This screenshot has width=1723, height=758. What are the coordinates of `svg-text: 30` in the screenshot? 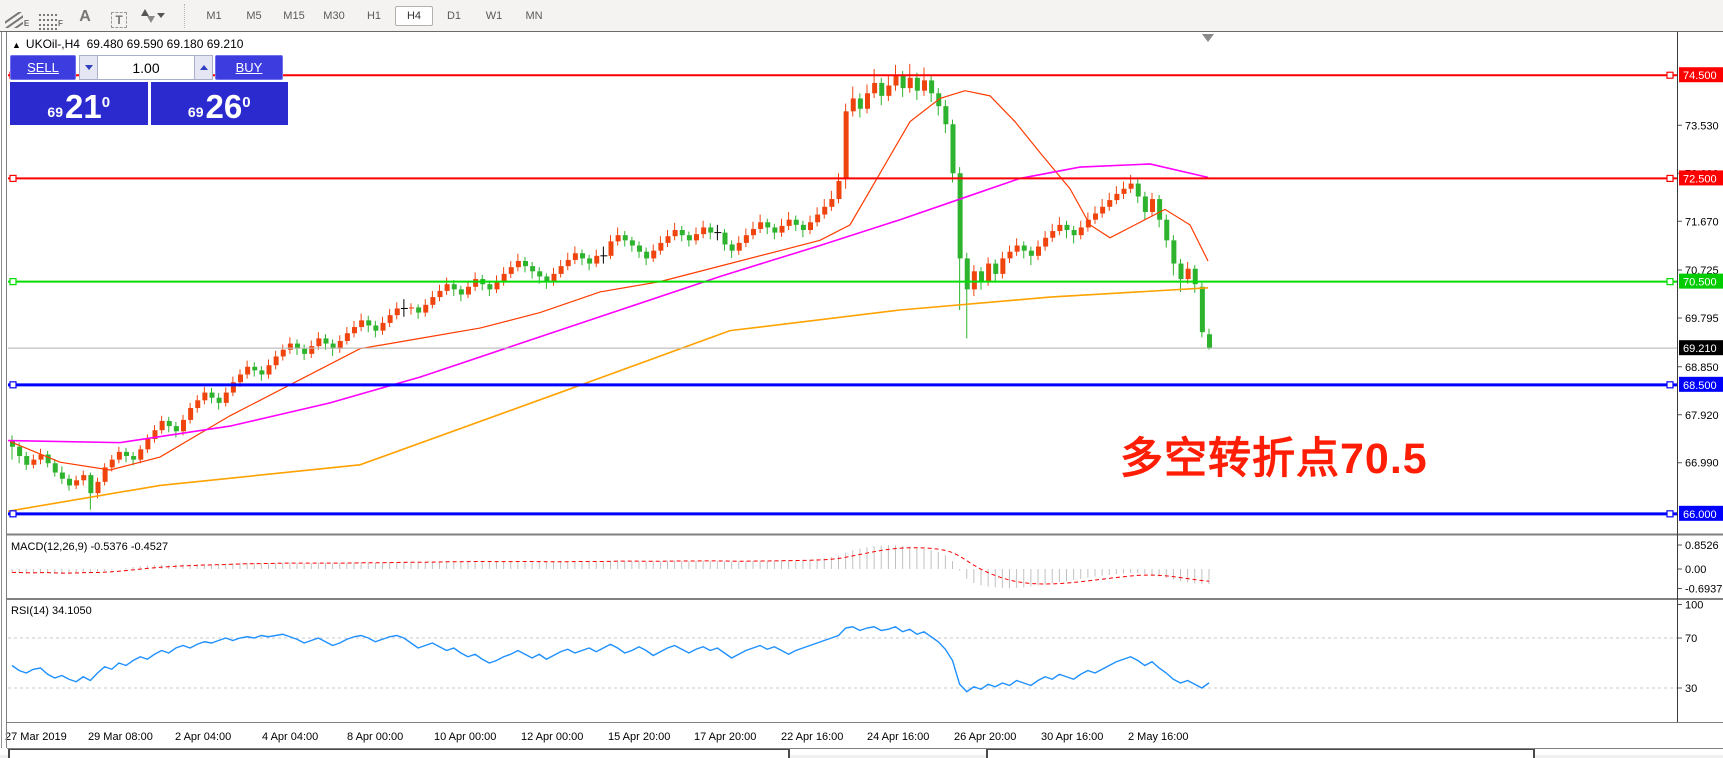 It's located at (1691, 689).